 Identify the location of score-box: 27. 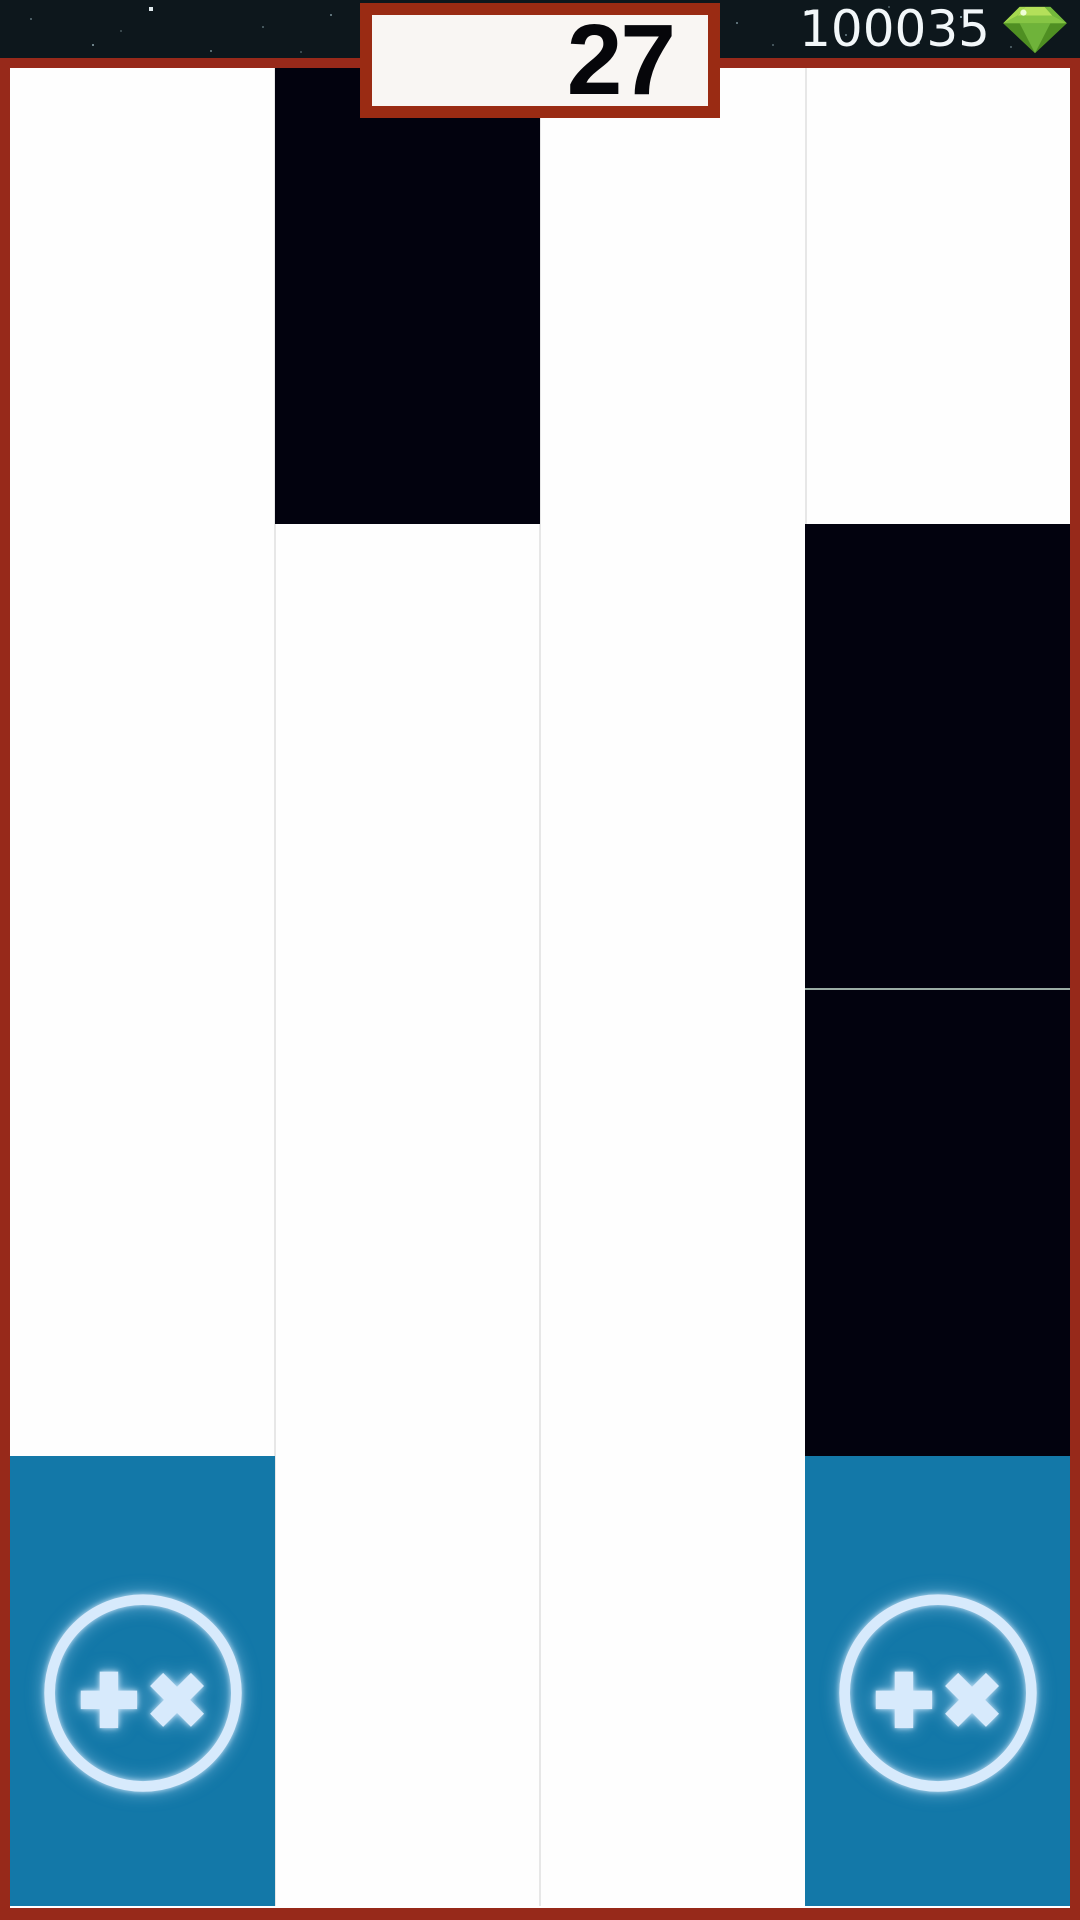
(540, 60).